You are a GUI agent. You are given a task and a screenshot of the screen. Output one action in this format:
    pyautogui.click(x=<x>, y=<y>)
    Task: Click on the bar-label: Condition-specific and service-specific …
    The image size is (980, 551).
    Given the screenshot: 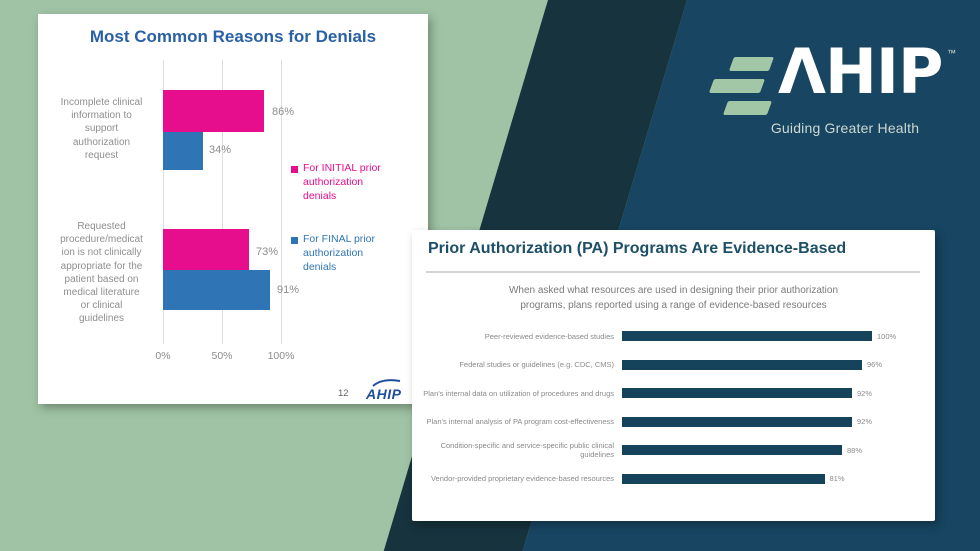 What is the action you would take?
    pyautogui.click(x=527, y=450)
    